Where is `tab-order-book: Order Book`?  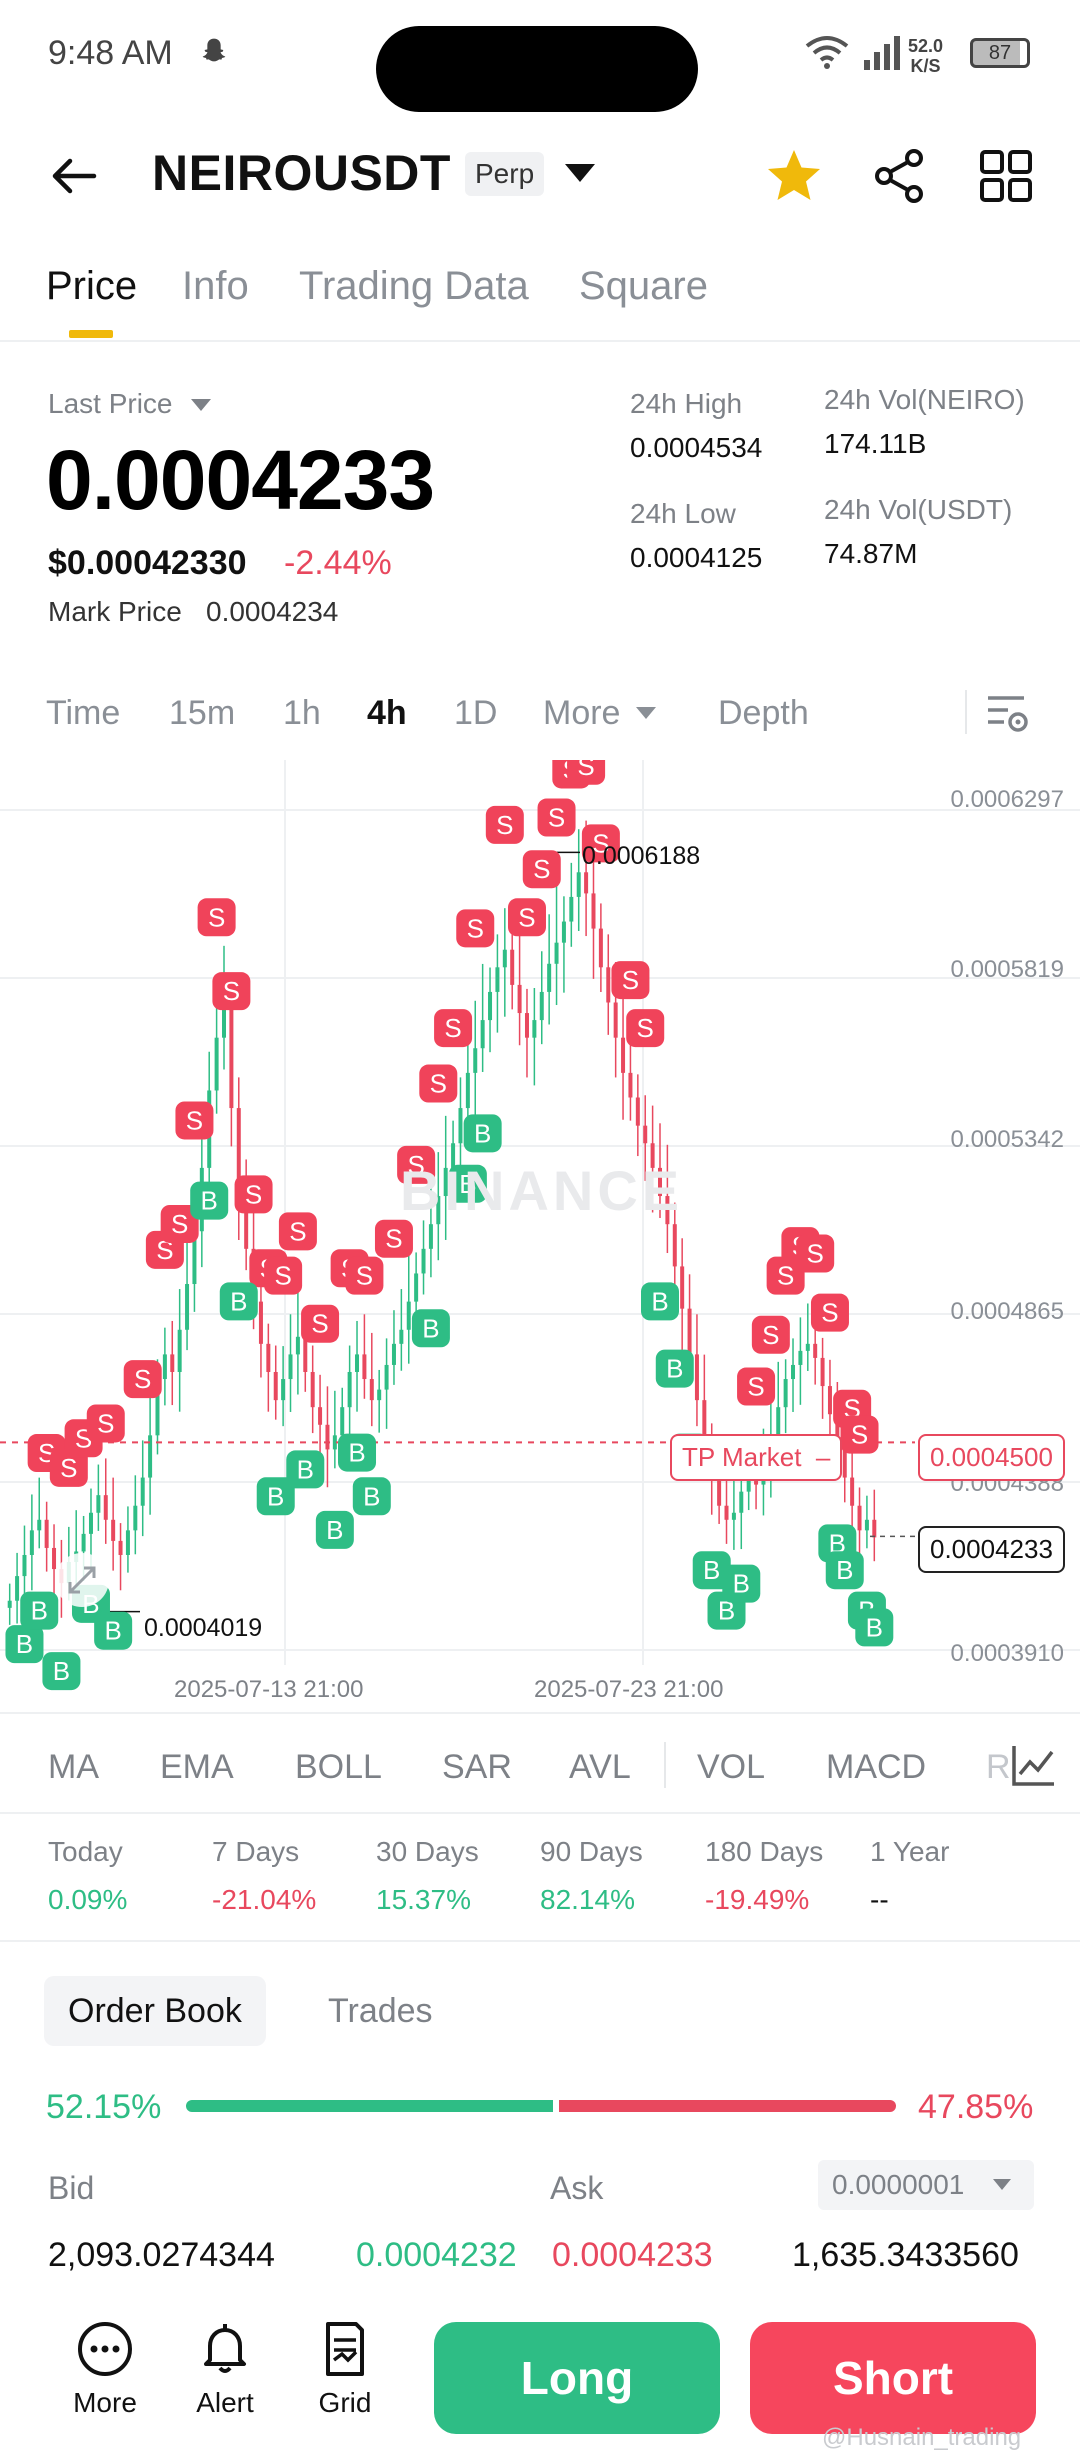 tab-order-book: Order Book is located at coordinates (155, 2011).